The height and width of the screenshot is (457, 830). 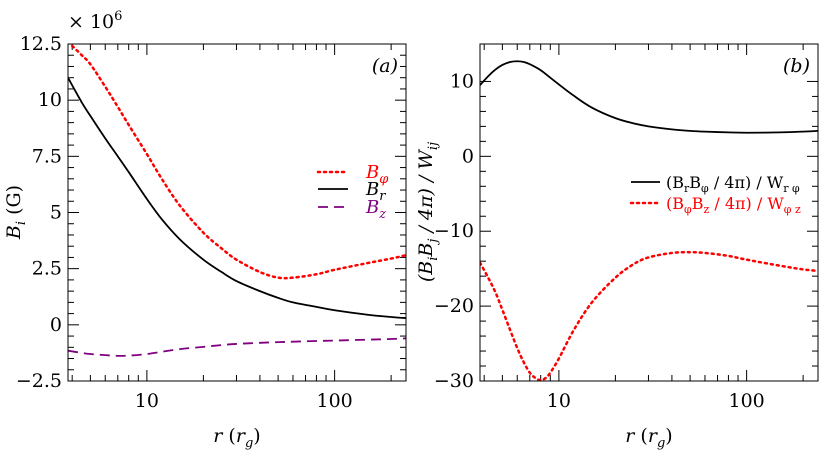 I want to click on panel-b-x-axis-label: r (rg), so click(x=648, y=438).